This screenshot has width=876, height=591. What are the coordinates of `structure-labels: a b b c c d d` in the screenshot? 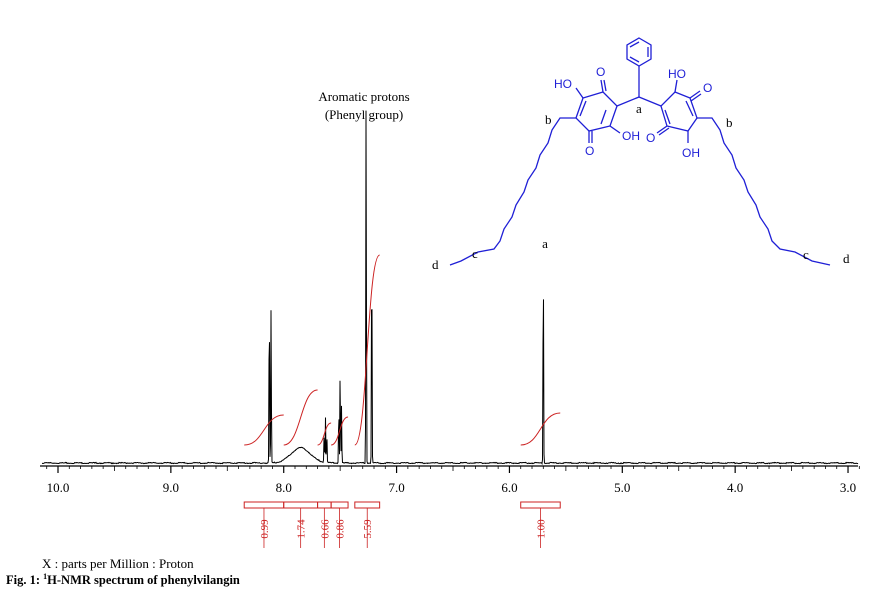 It's located at (641, 186).